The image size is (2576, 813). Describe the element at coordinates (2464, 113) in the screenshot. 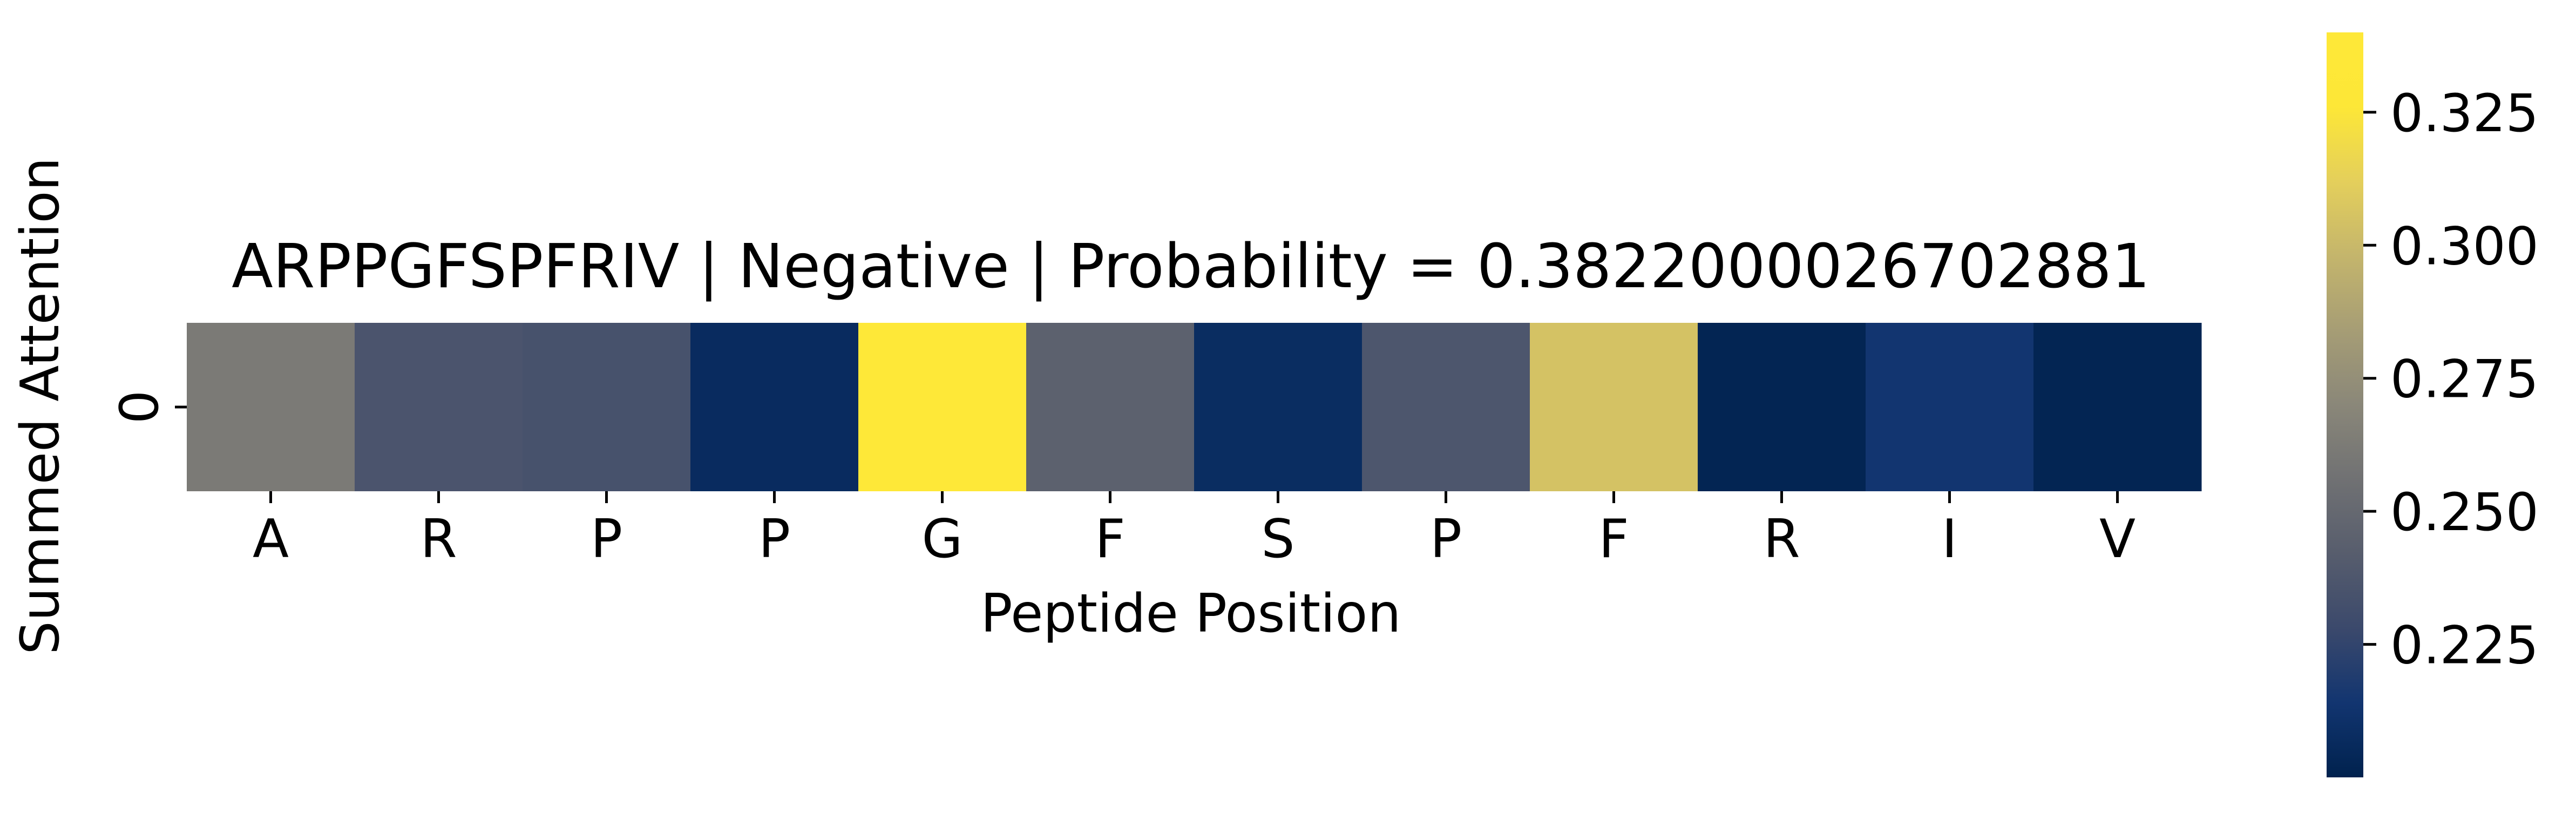

I see `colorbar-tick-label: 0.325` at that location.